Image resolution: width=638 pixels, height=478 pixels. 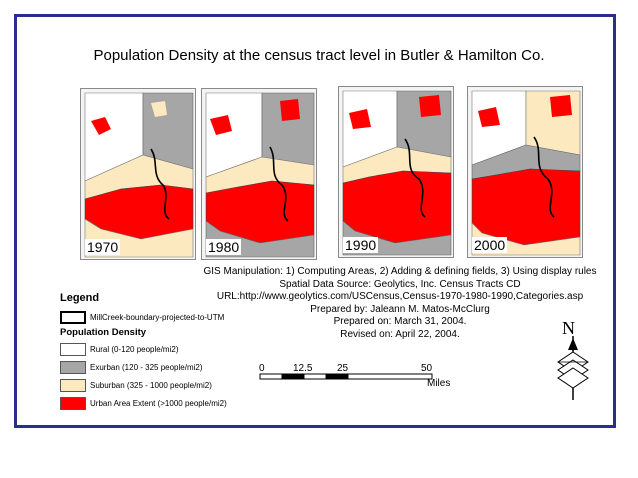 What do you see at coordinates (343, 368) in the screenshot?
I see `scale-tick-25: 25` at bounding box center [343, 368].